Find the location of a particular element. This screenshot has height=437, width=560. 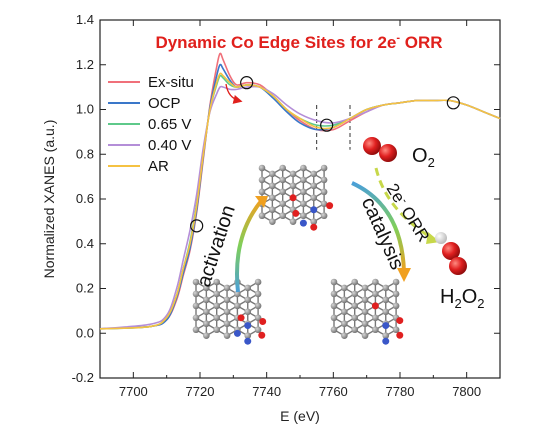

x-tick-label: 7720 is located at coordinates (200, 391).